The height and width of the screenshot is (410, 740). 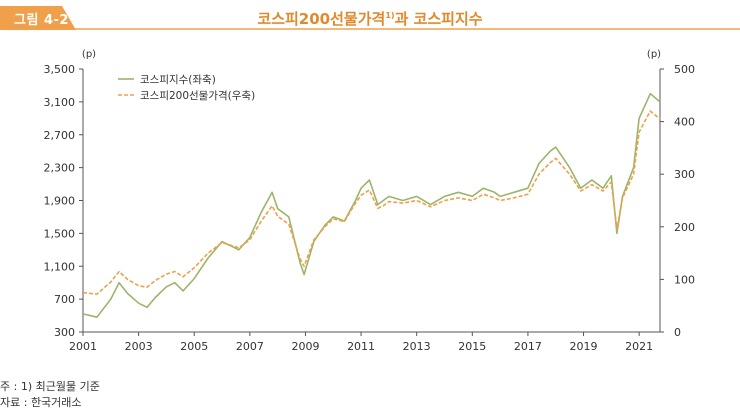 What do you see at coordinates (400, 29) in the screenshot?
I see `header-rule` at bounding box center [400, 29].